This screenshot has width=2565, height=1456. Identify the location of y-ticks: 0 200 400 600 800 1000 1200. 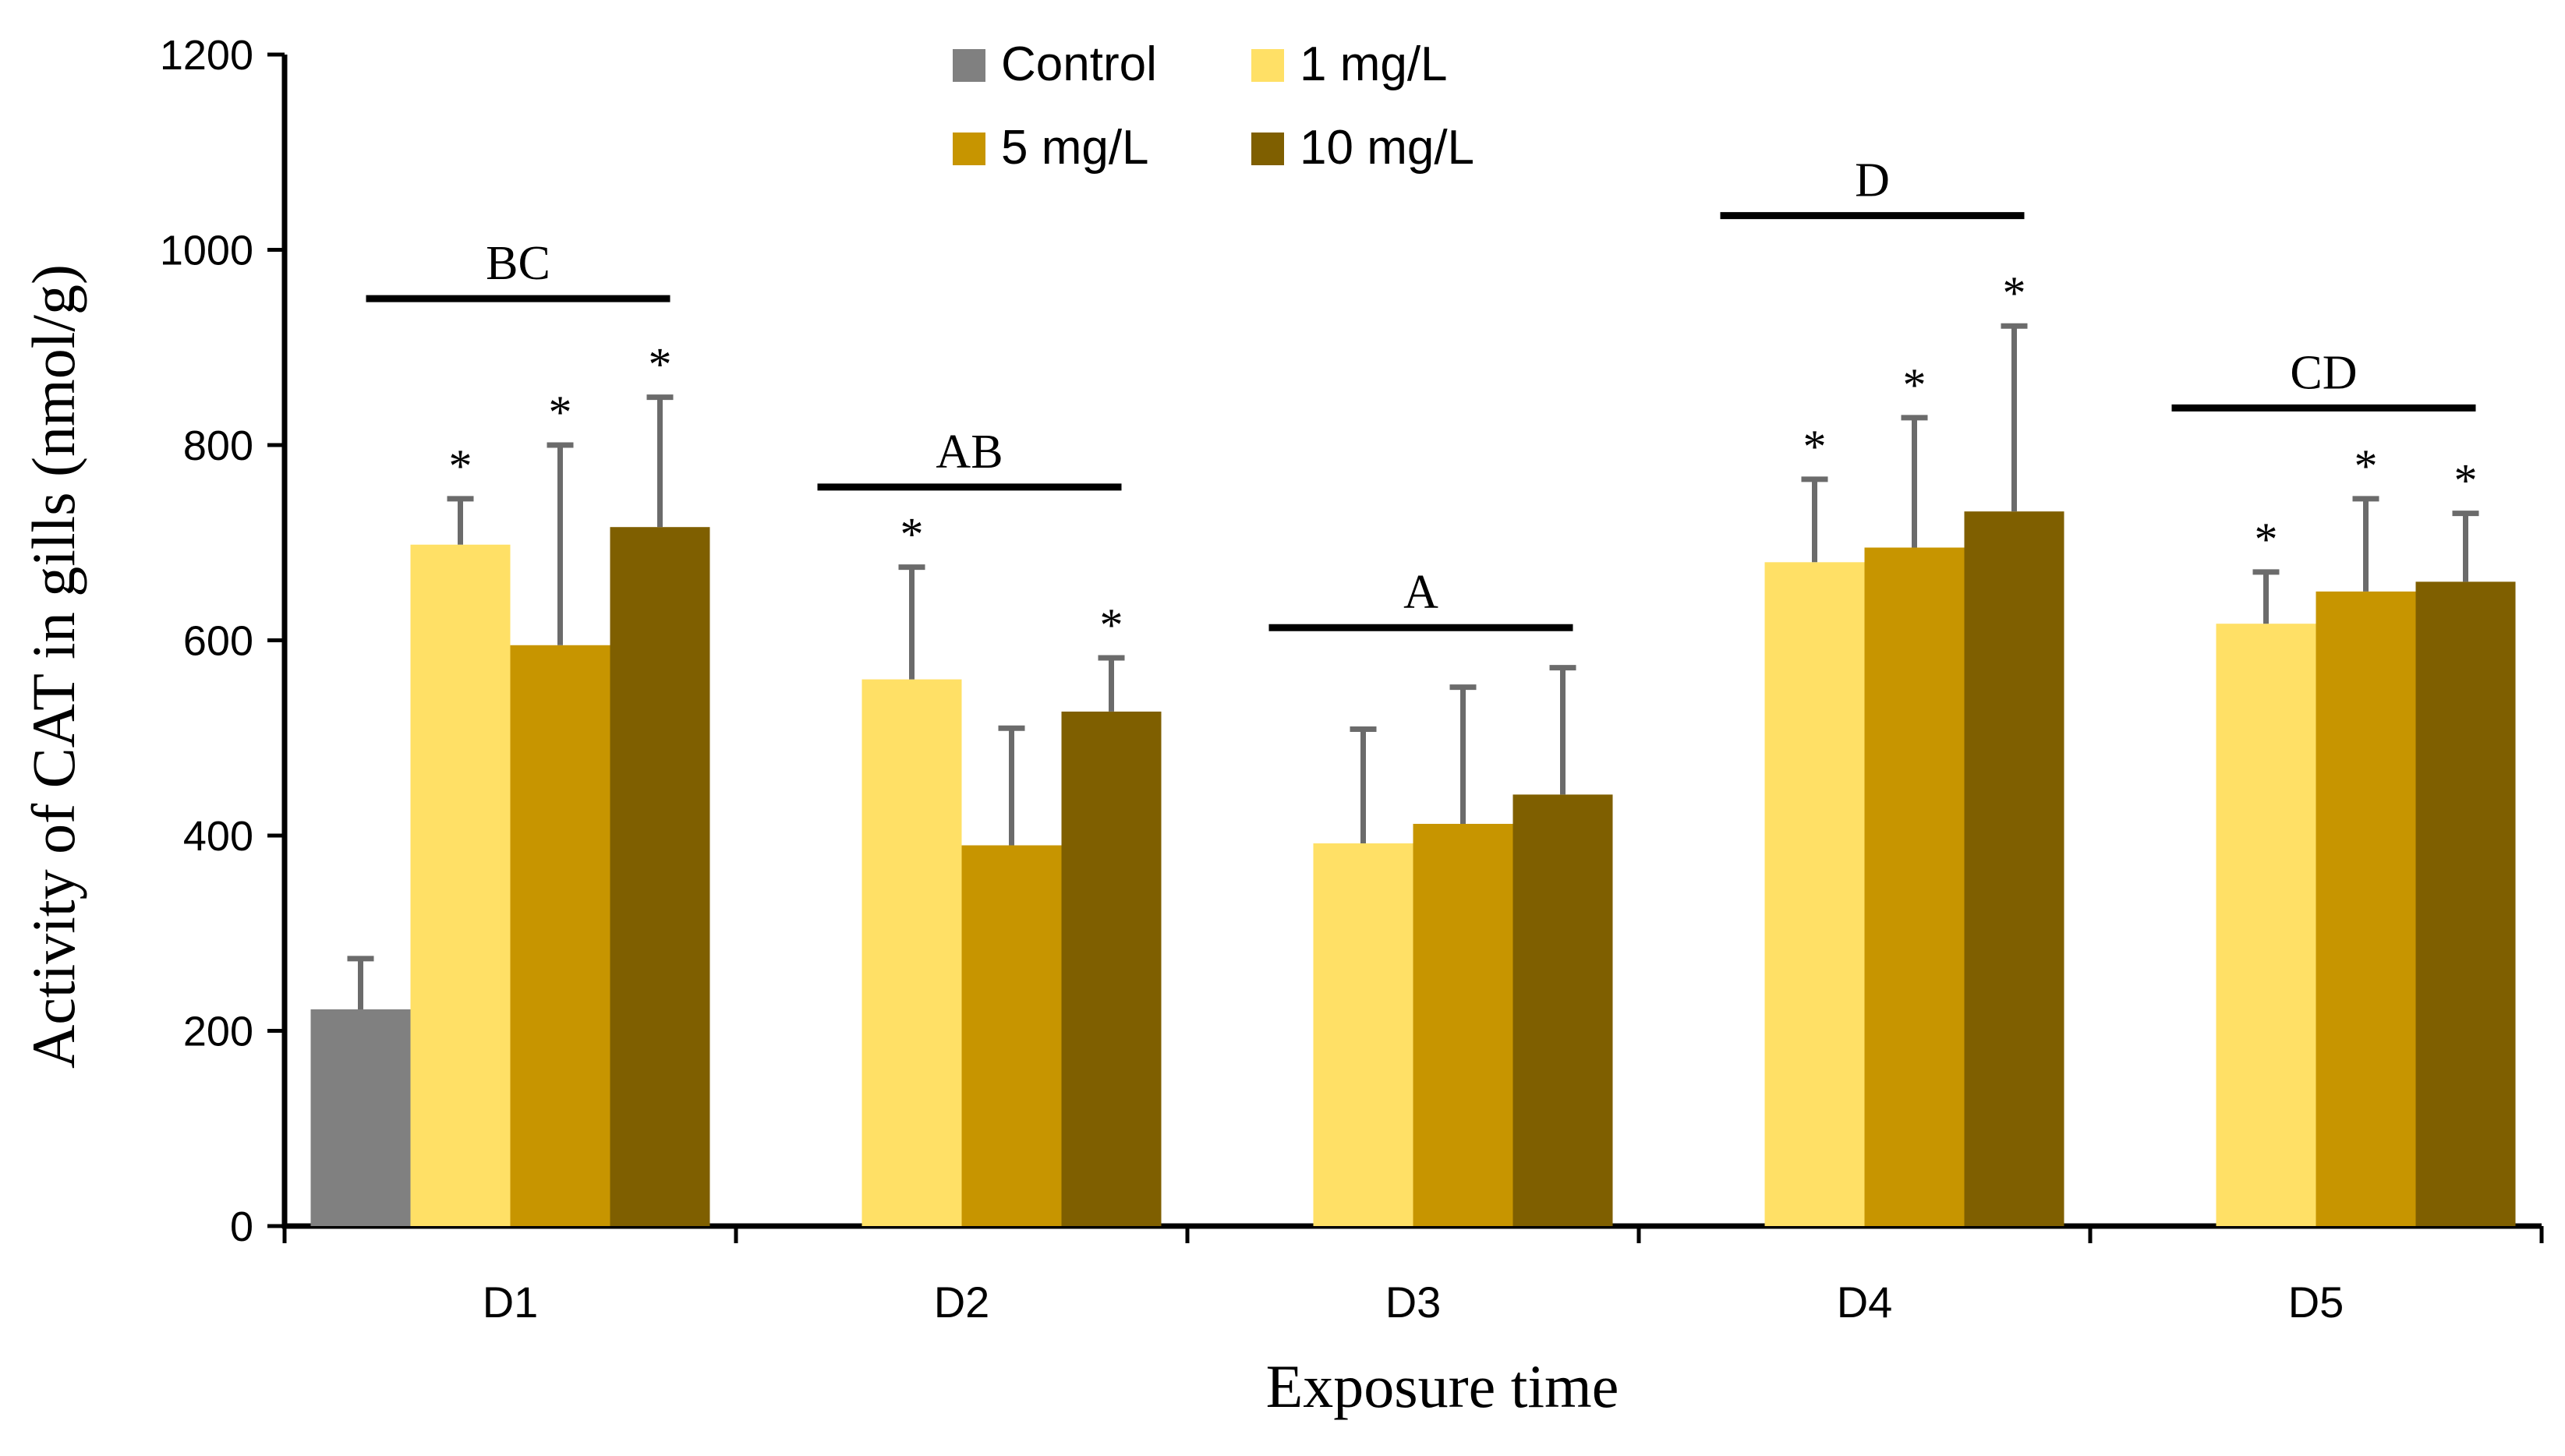
(223, 641).